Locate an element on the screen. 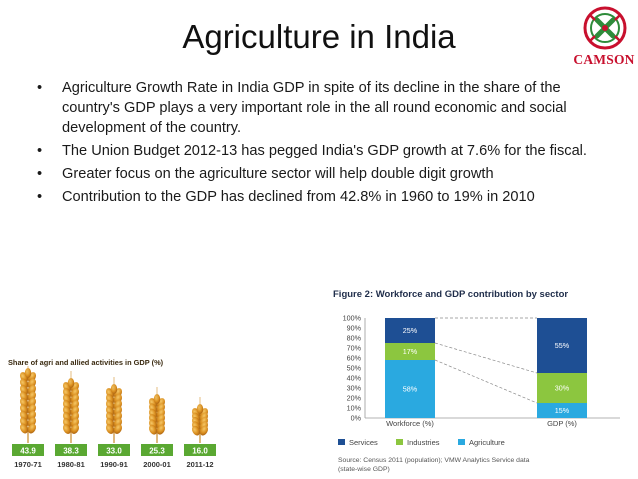  y-tick-label: 30% is located at coordinates (354, 388).